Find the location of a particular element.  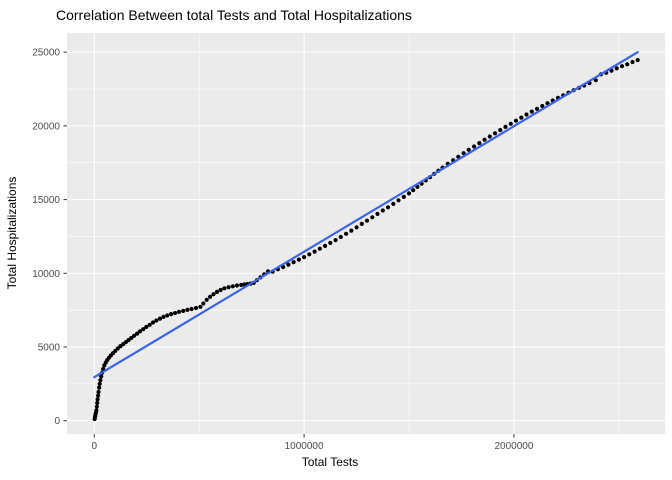

y-axis-title: Total Hospitalizations is located at coordinates (12, 233).